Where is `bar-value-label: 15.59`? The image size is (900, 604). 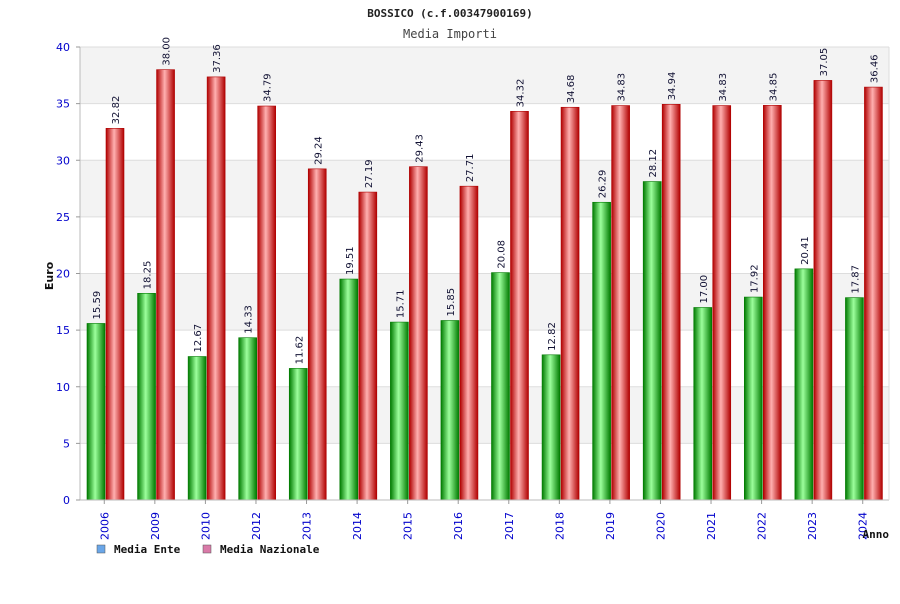
bar-value-label: 15.59 is located at coordinates (97, 305).